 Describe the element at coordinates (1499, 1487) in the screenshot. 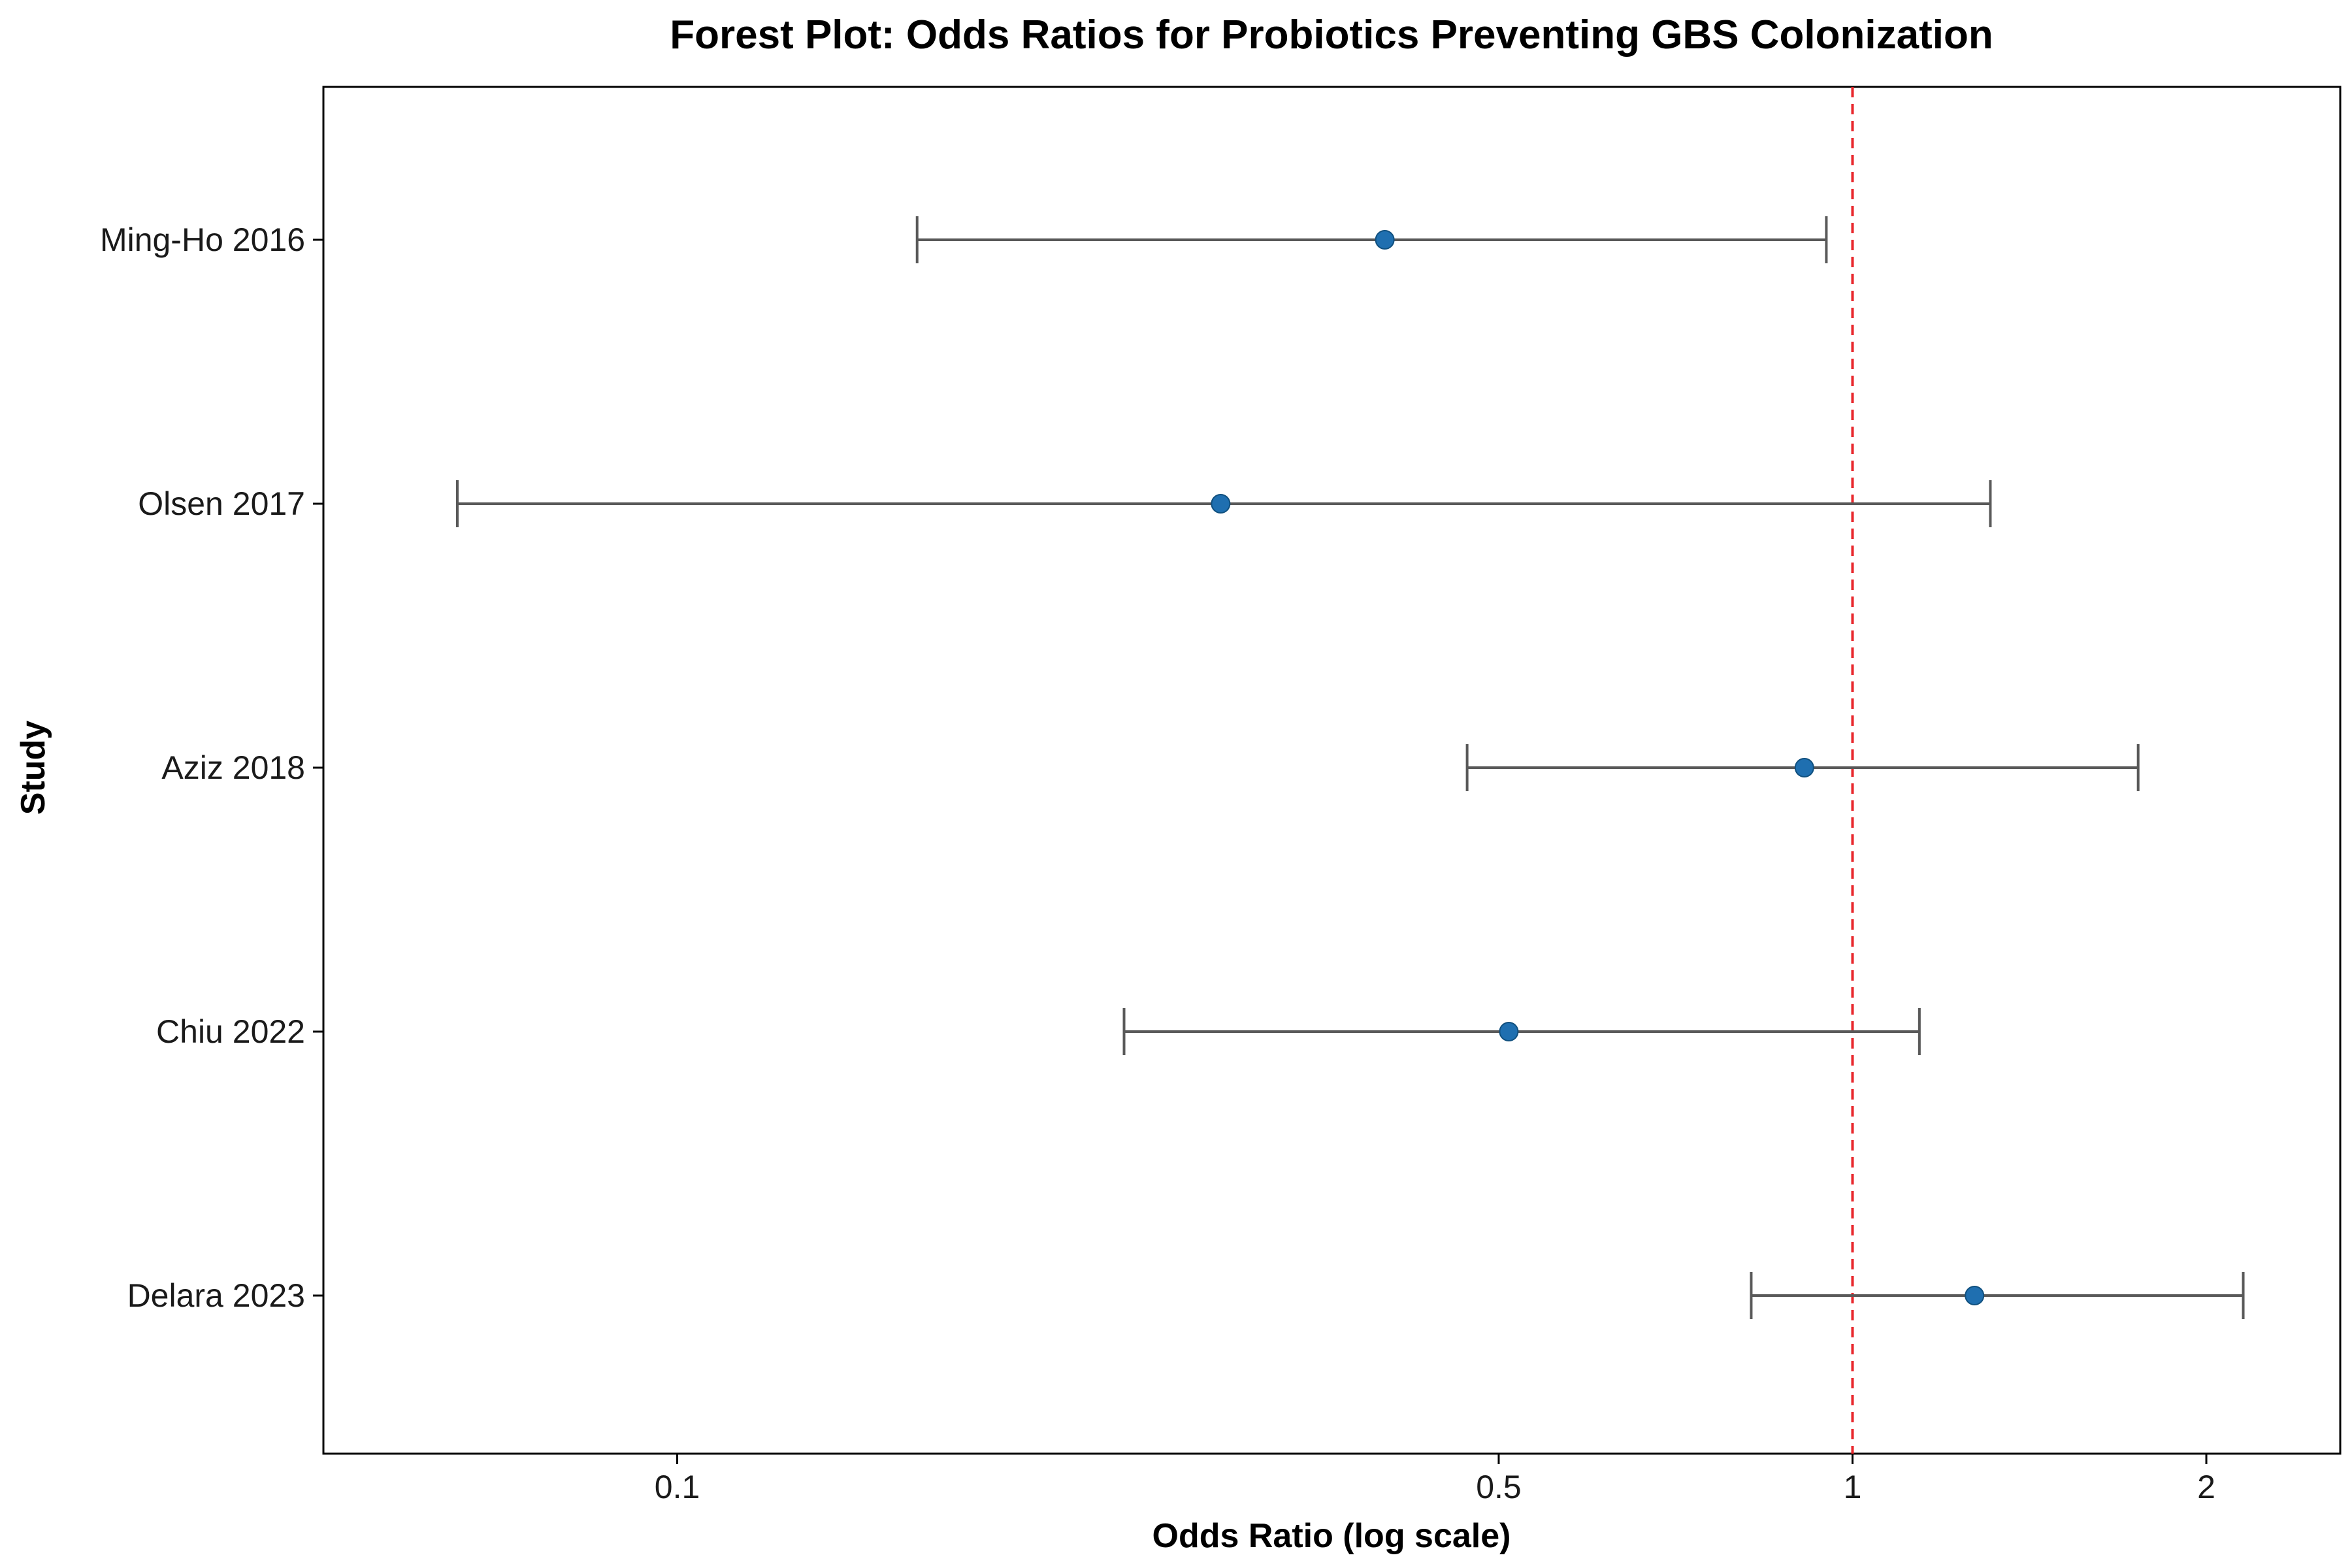

I see `x-tick-label: 0.5` at that location.